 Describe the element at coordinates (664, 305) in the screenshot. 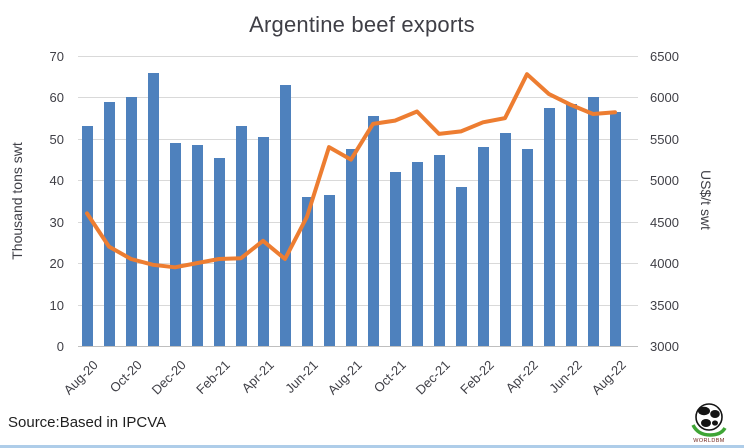

I see `y-tick-label-right: 3500` at that location.